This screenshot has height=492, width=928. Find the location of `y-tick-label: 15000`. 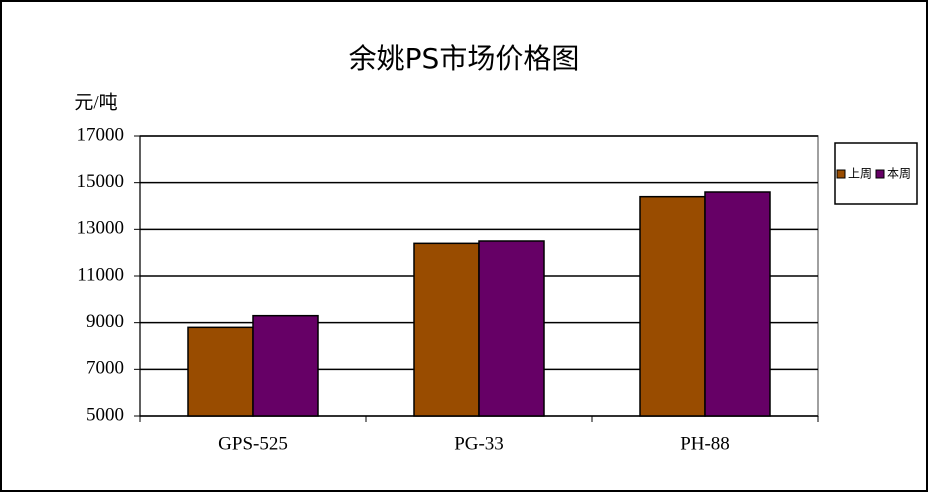

y-tick-label: 15000 is located at coordinates (101, 181).